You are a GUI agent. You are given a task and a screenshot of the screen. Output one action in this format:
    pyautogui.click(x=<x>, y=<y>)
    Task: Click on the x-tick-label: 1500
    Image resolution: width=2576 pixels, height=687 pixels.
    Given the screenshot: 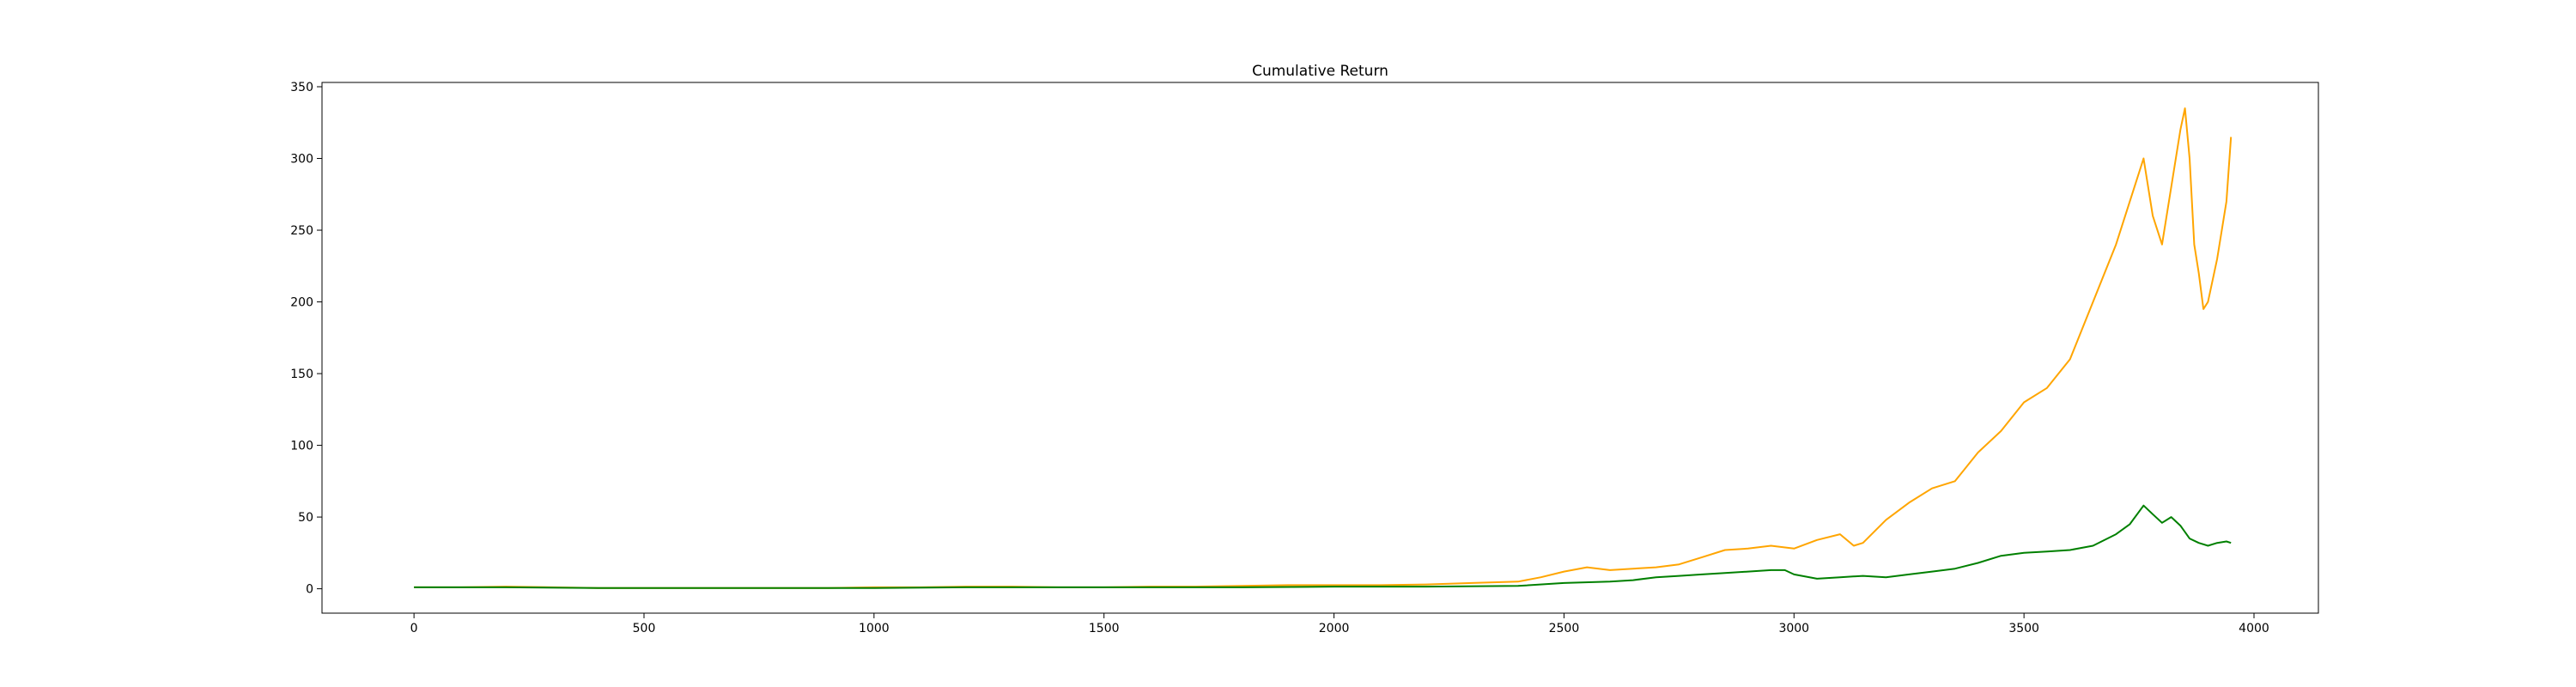 What is the action you would take?
    pyautogui.click(x=1104, y=628)
    